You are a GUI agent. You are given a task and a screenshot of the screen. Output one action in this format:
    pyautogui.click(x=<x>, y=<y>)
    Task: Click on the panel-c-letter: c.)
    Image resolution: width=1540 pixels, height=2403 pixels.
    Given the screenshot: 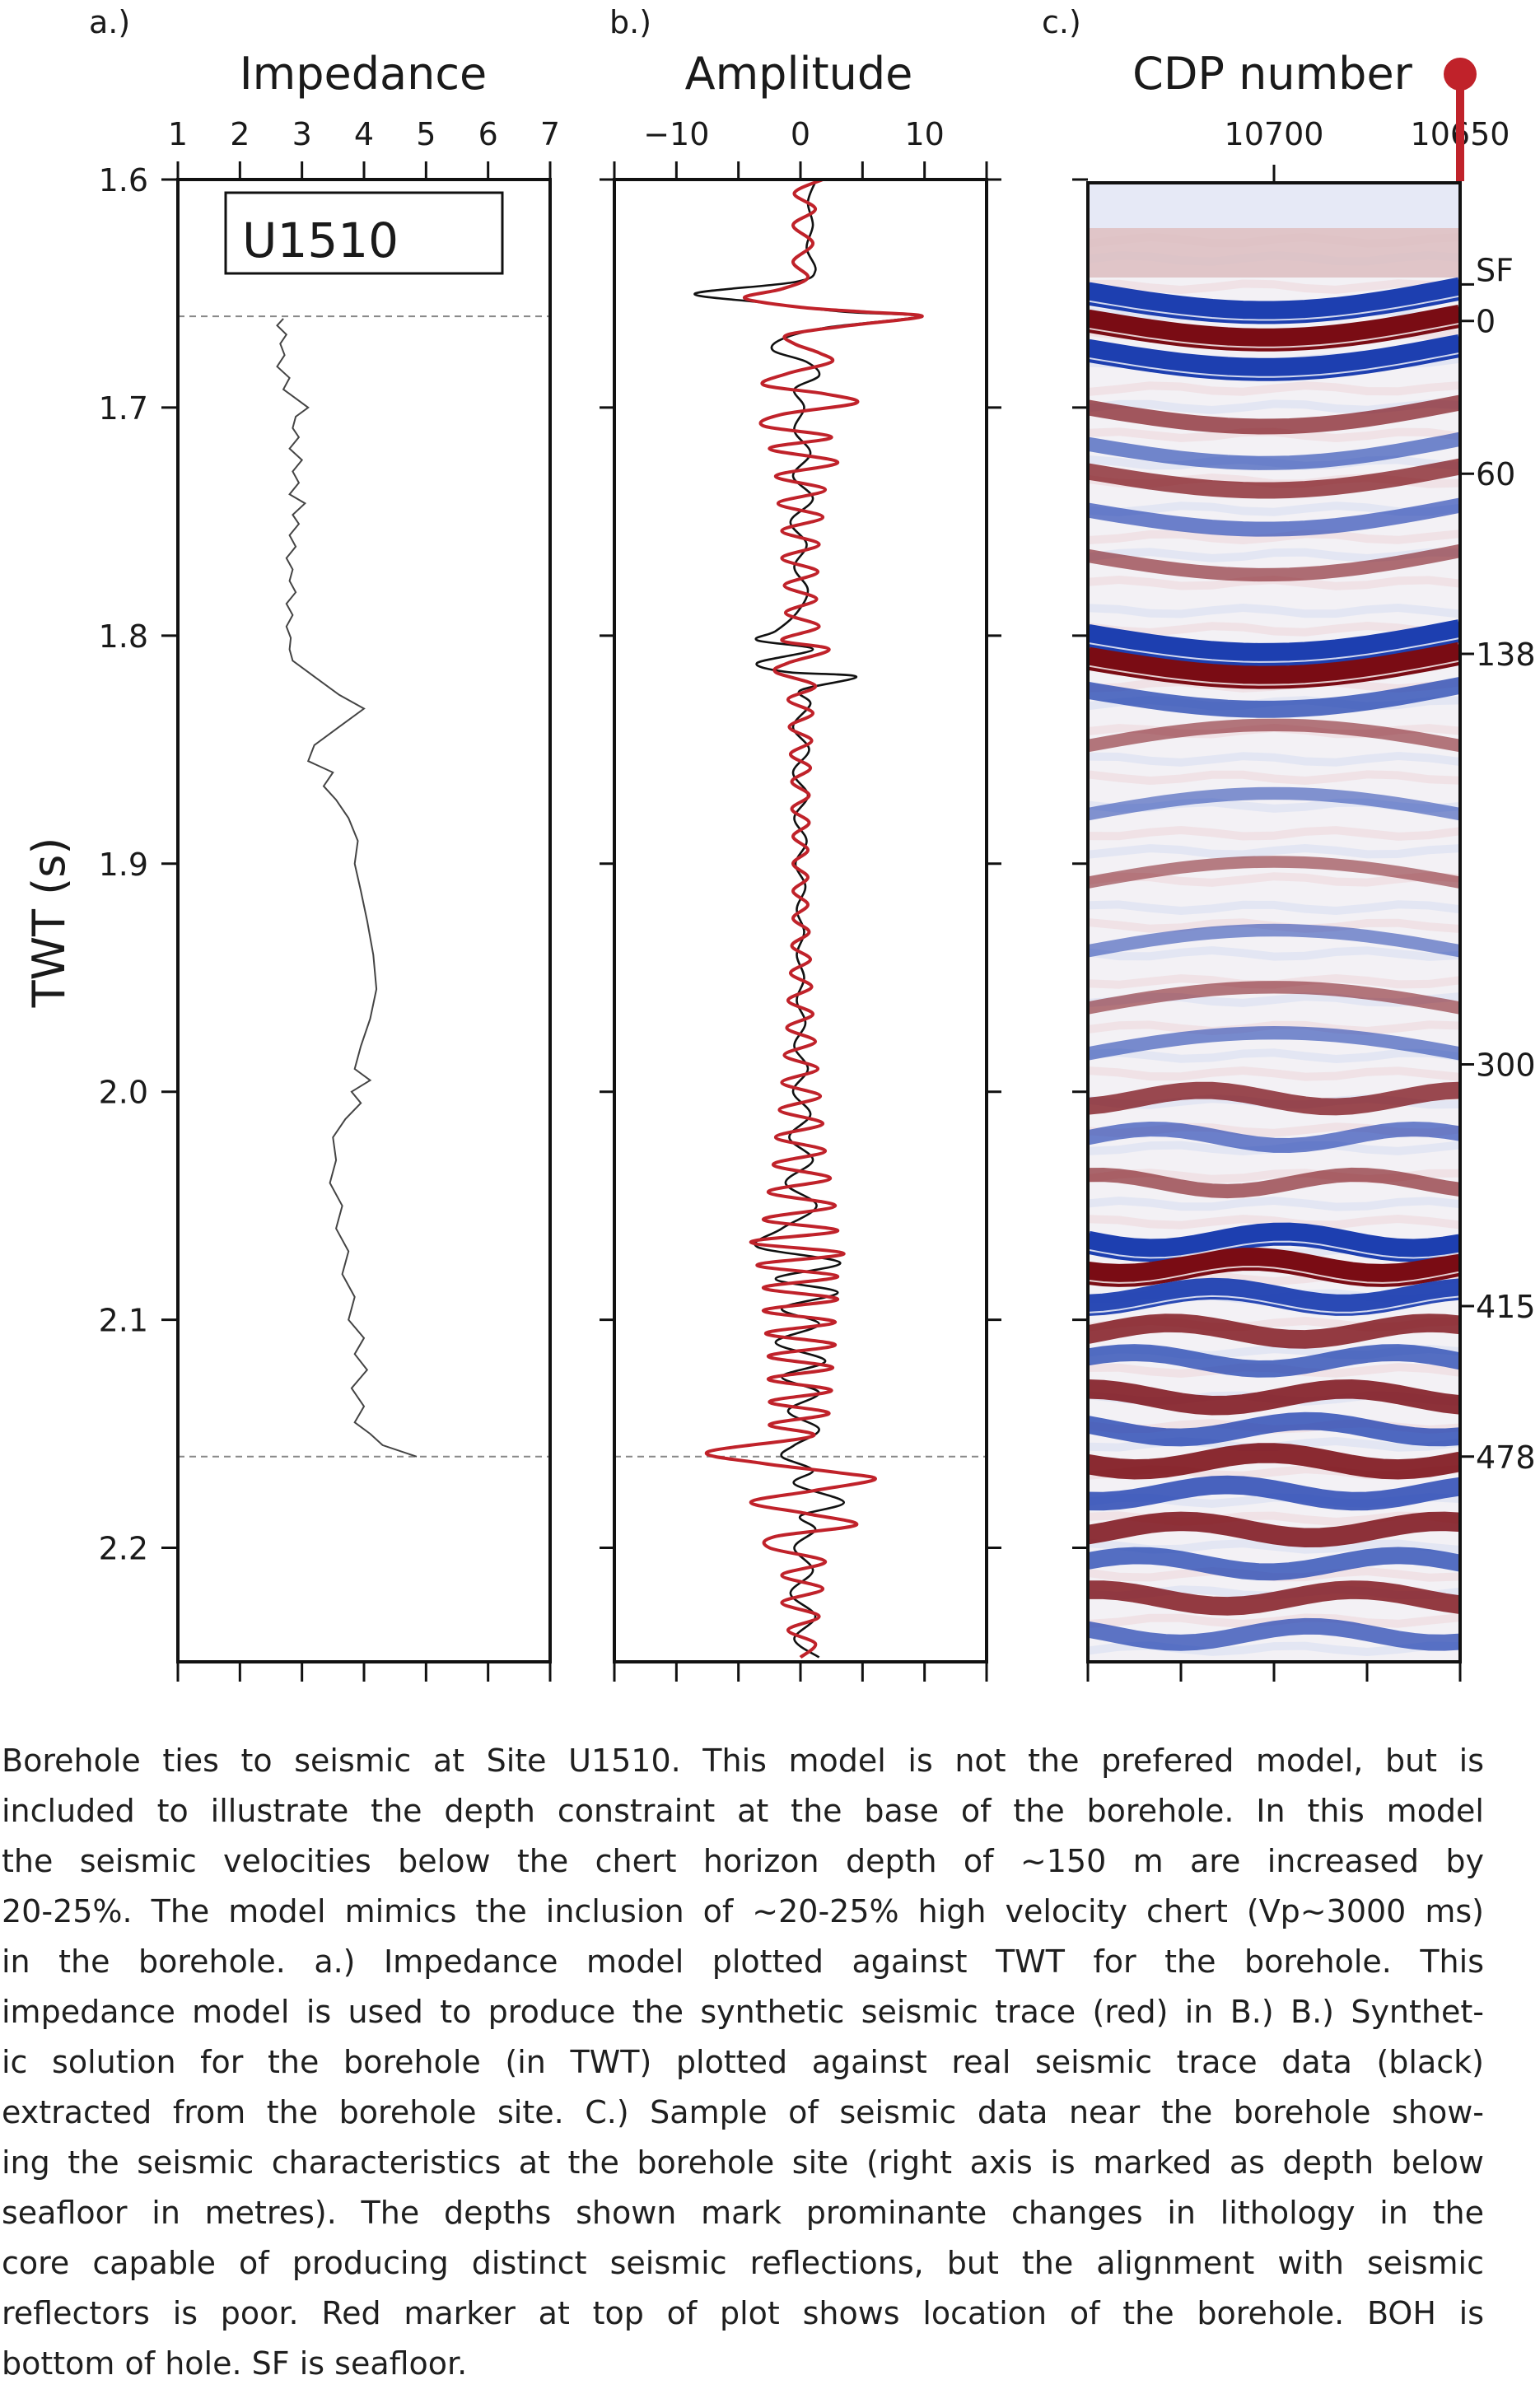 What is the action you would take?
    pyautogui.click(x=1061, y=22)
    